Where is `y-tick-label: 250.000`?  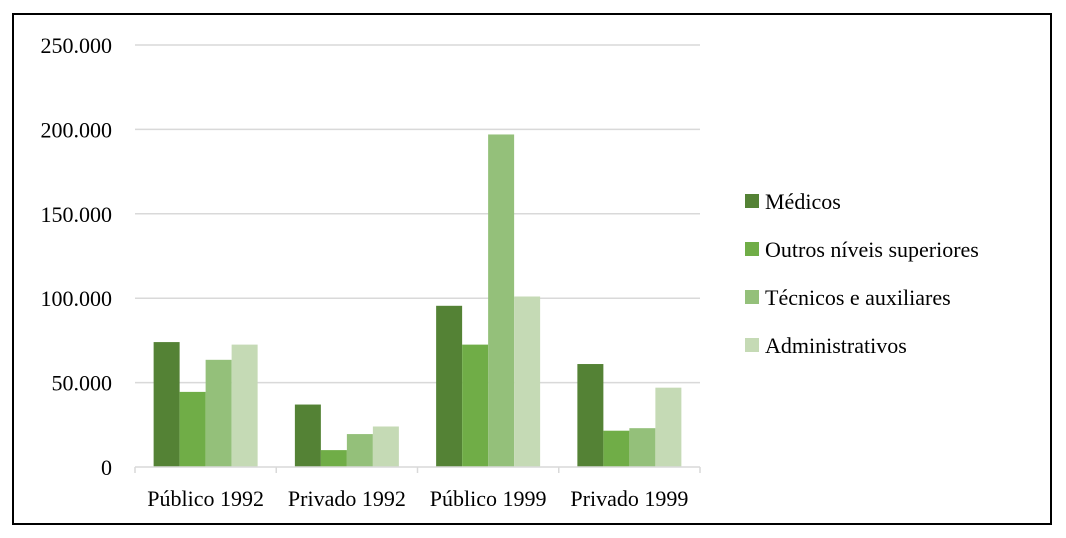 y-tick-label: 250.000 is located at coordinates (77, 45).